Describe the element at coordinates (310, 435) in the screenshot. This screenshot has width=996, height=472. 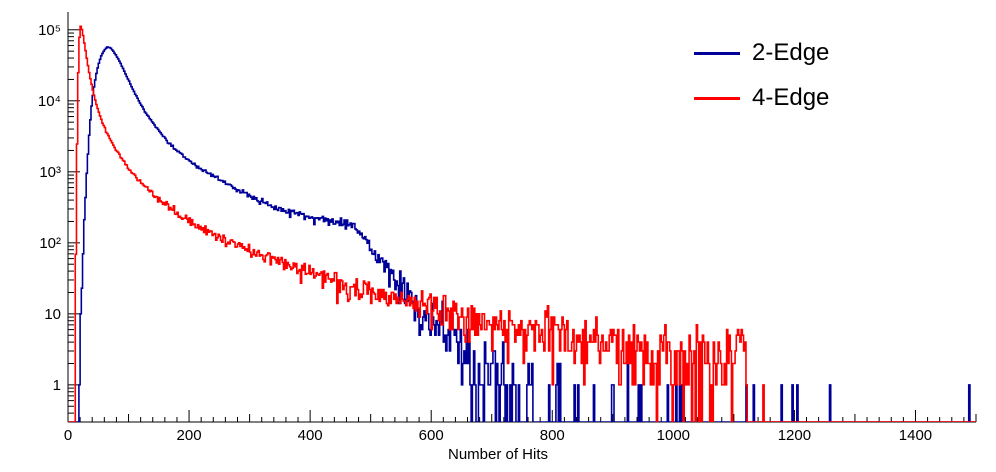
I see `x-tick-label: 400` at that location.